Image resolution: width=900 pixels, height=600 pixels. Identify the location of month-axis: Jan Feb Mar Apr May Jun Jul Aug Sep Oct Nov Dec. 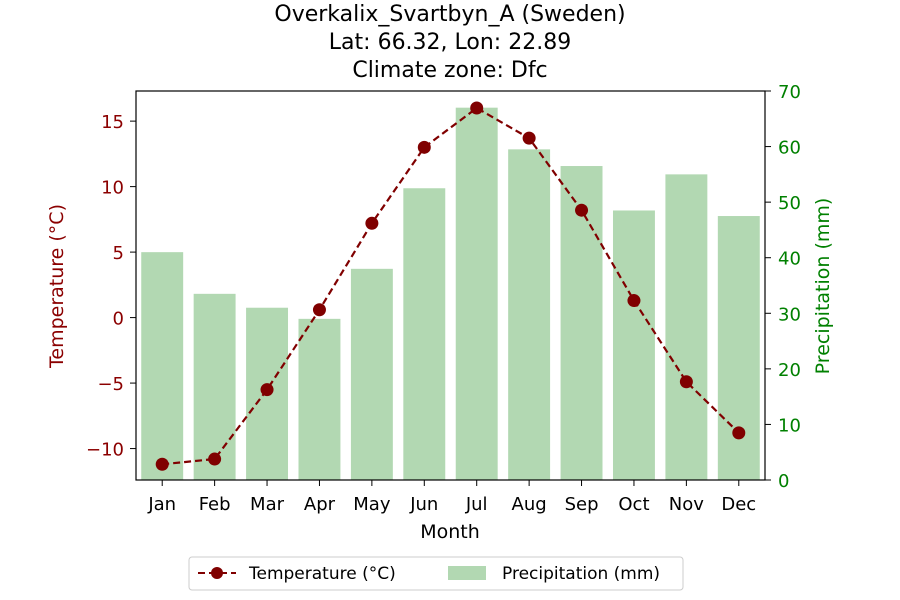
(451, 497).